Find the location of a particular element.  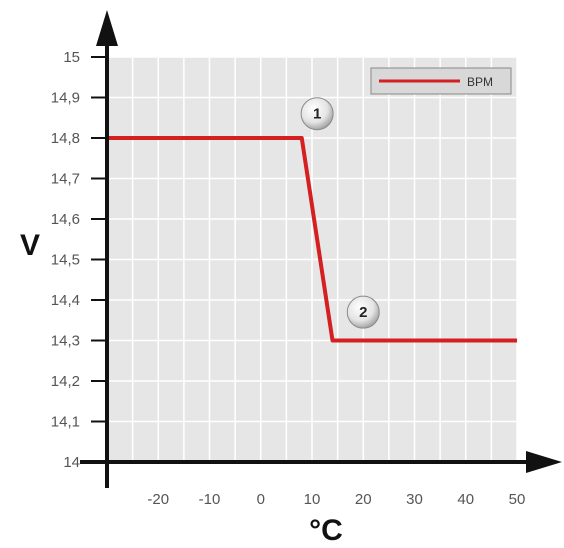

y-tick-label: 14,4 is located at coordinates (65, 300).